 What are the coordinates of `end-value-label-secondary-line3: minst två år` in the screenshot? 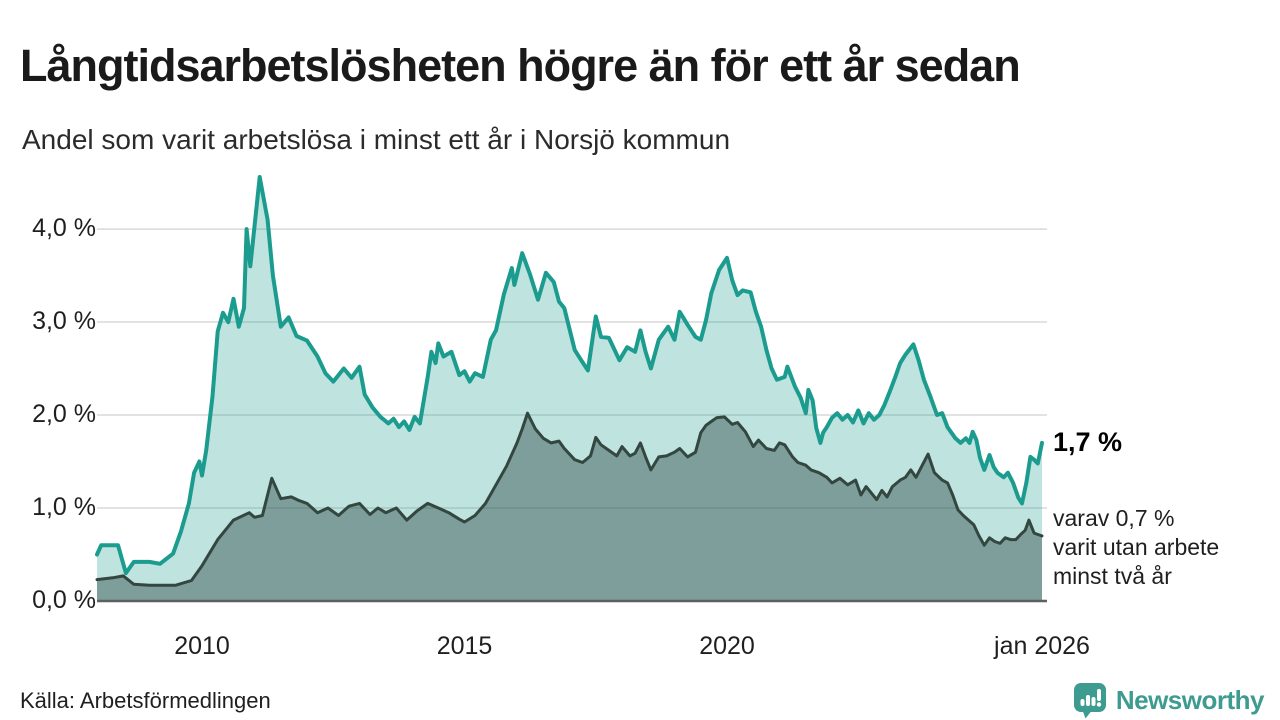 It's located at (1112, 576).